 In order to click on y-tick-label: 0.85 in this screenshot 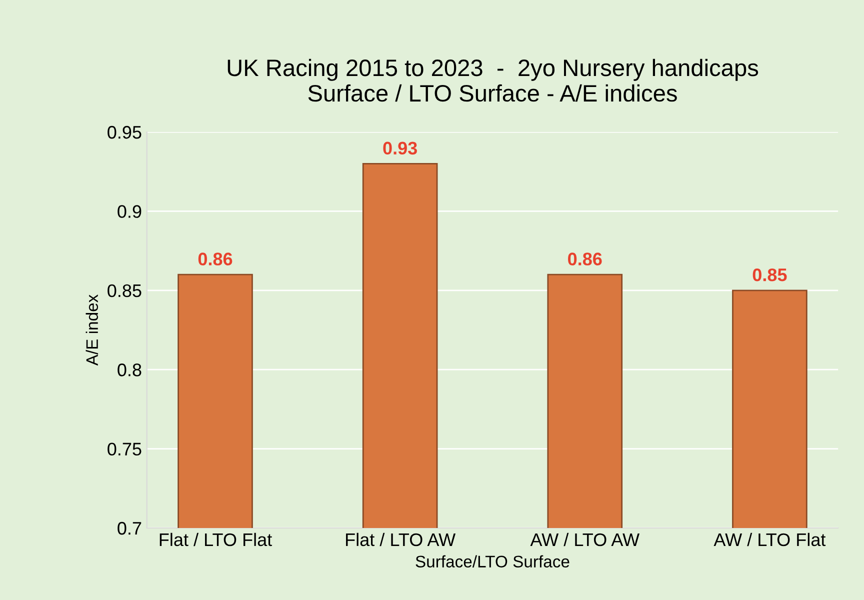, I will do `click(125, 291)`.